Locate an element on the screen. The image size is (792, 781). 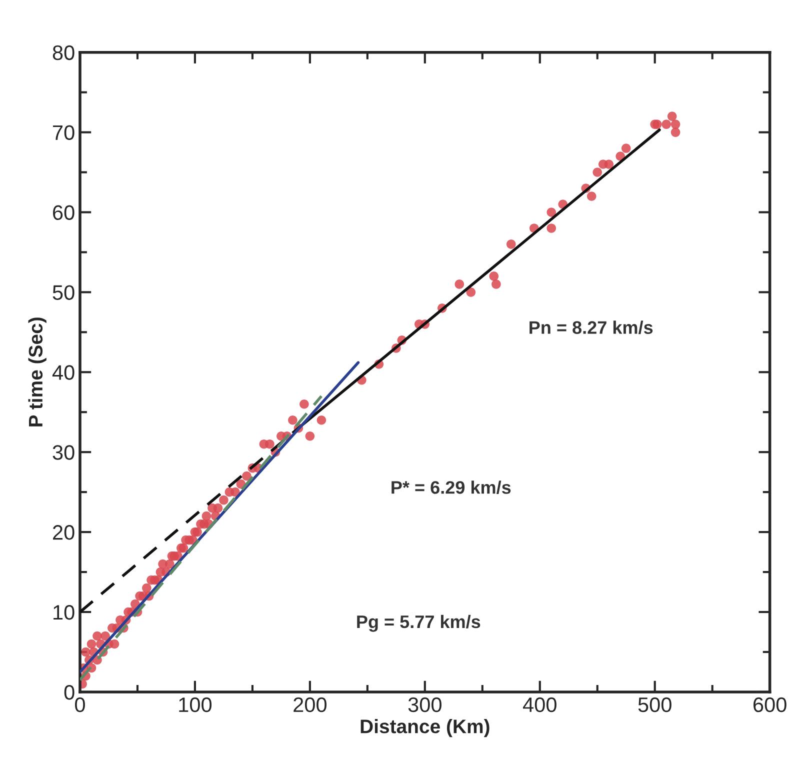
y-tick-label: 10 is located at coordinates (64, 612).